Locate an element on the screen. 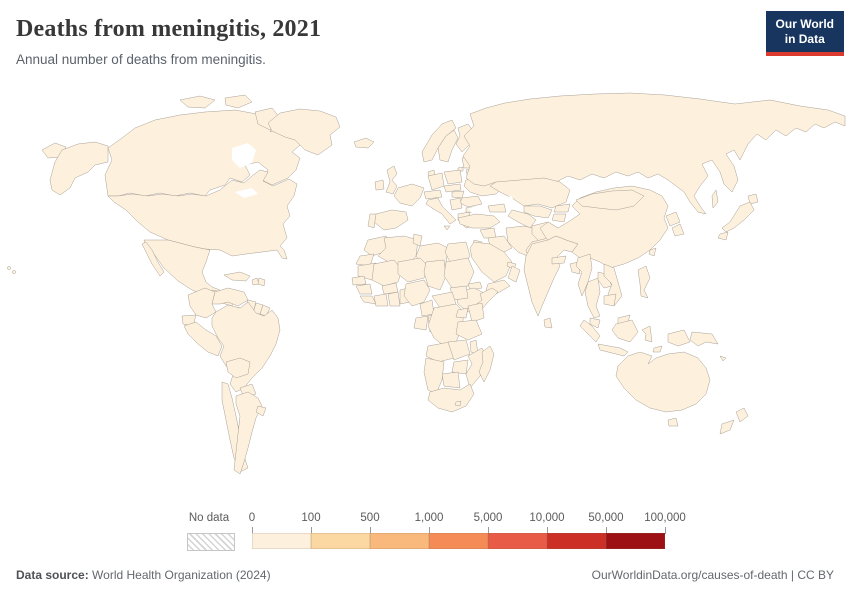 This screenshot has height=600, width=850. country-serbia-balkans is located at coordinates (456, 204).